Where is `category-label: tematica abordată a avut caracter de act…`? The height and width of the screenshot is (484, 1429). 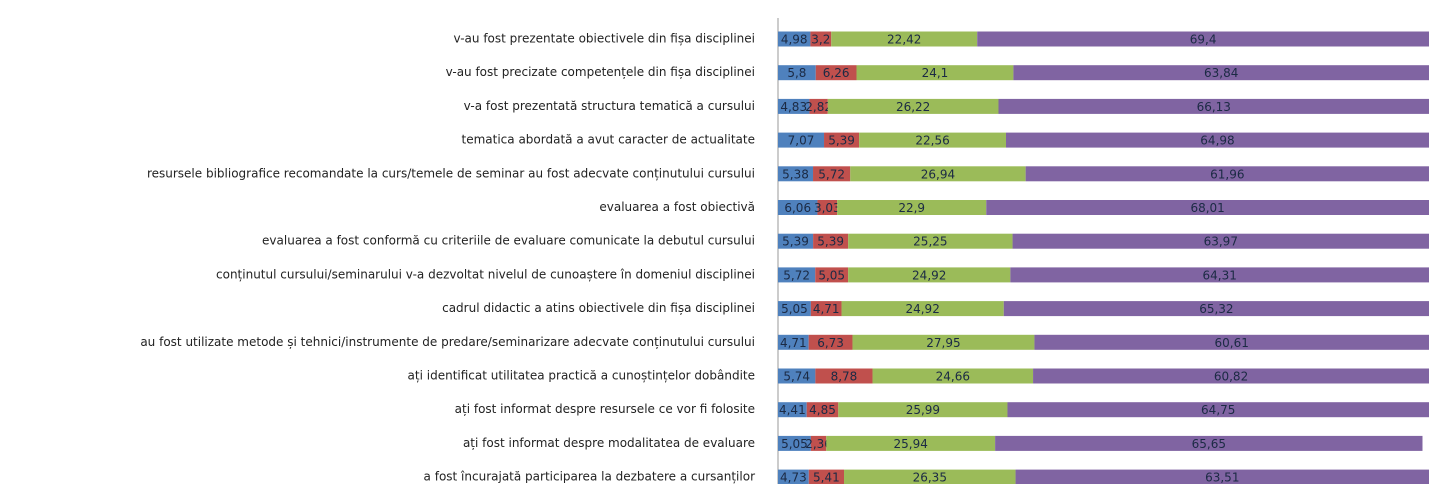
category-label: tematica abordată a avut caracter de act… is located at coordinates (608, 140).